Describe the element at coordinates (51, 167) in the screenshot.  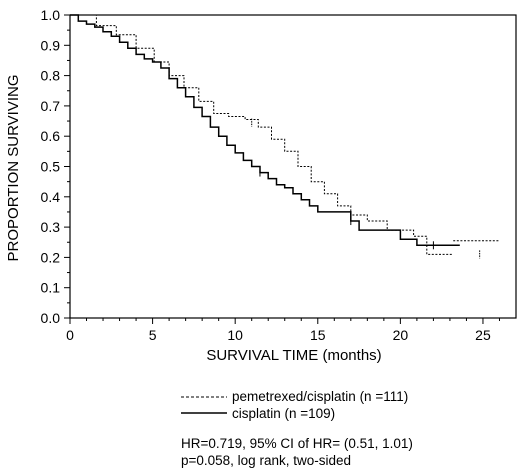
I see `y-tick-label: 0.5` at that location.